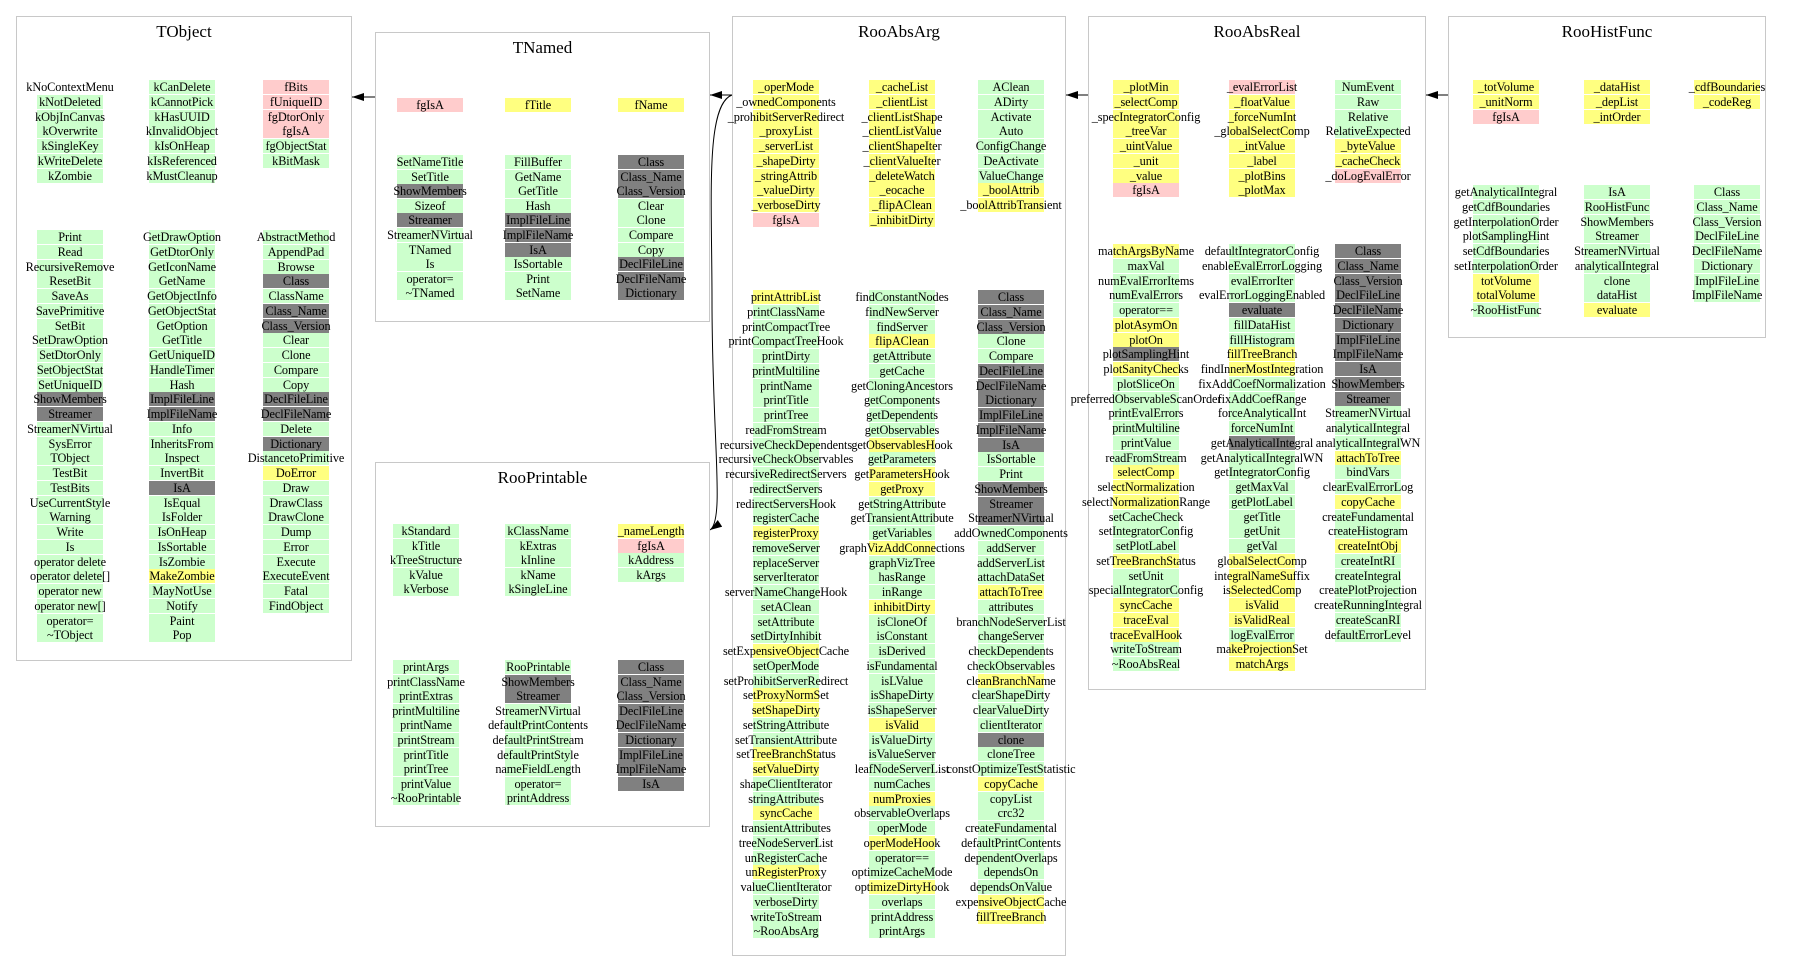 The width and height of the screenshot is (1795, 980). I want to click on member-tobject: Hash, so click(182, 384).